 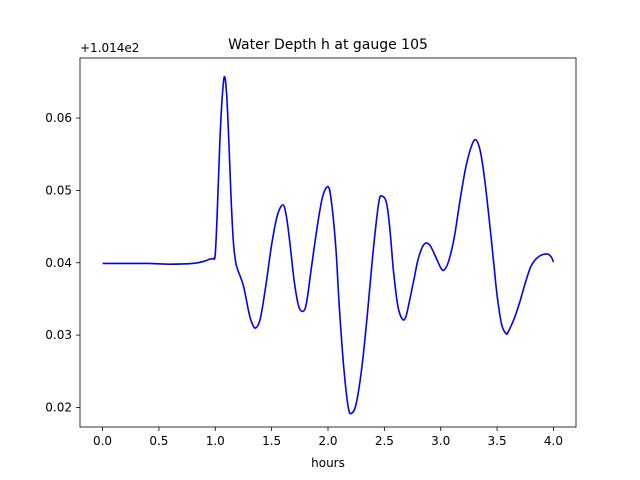 What do you see at coordinates (328, 45) in the screenshot?
I see `chart-title: Water Depth h at gauge 105` at bounding box center [328, 45].